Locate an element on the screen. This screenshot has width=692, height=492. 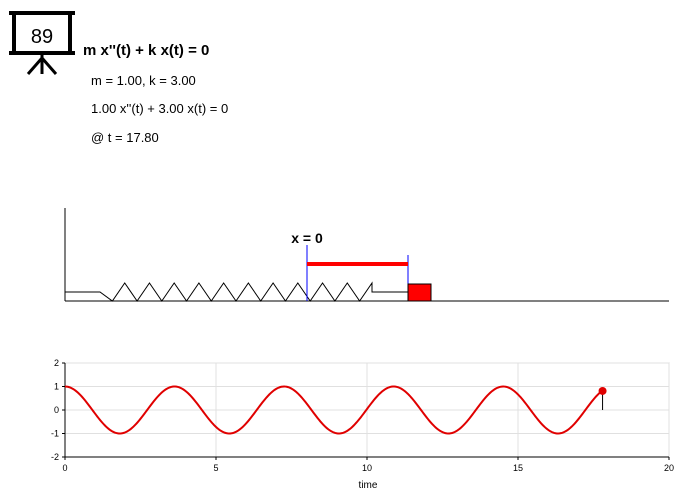
specific-equation-text: 1.00 x''(t) + 3.00 x(t) = 0 is located at coordinates (160, 108).